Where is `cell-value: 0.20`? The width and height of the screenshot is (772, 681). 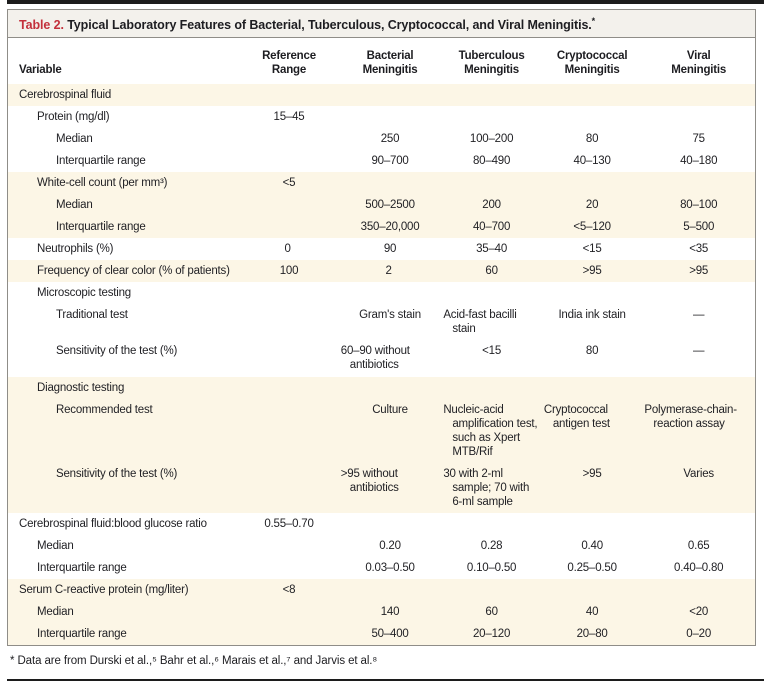
cell-value: 0.20 is located at coordinates (390, 545).